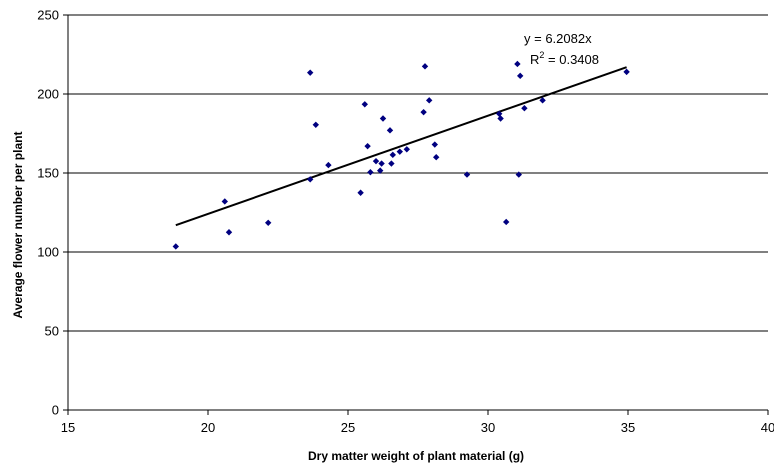 This screenshot has height=466, width=774. Describe the element at coordinates (416, 456) in the screenshot. I see `x-axis-title: Dry matter weight of plant material (g)` at that location.